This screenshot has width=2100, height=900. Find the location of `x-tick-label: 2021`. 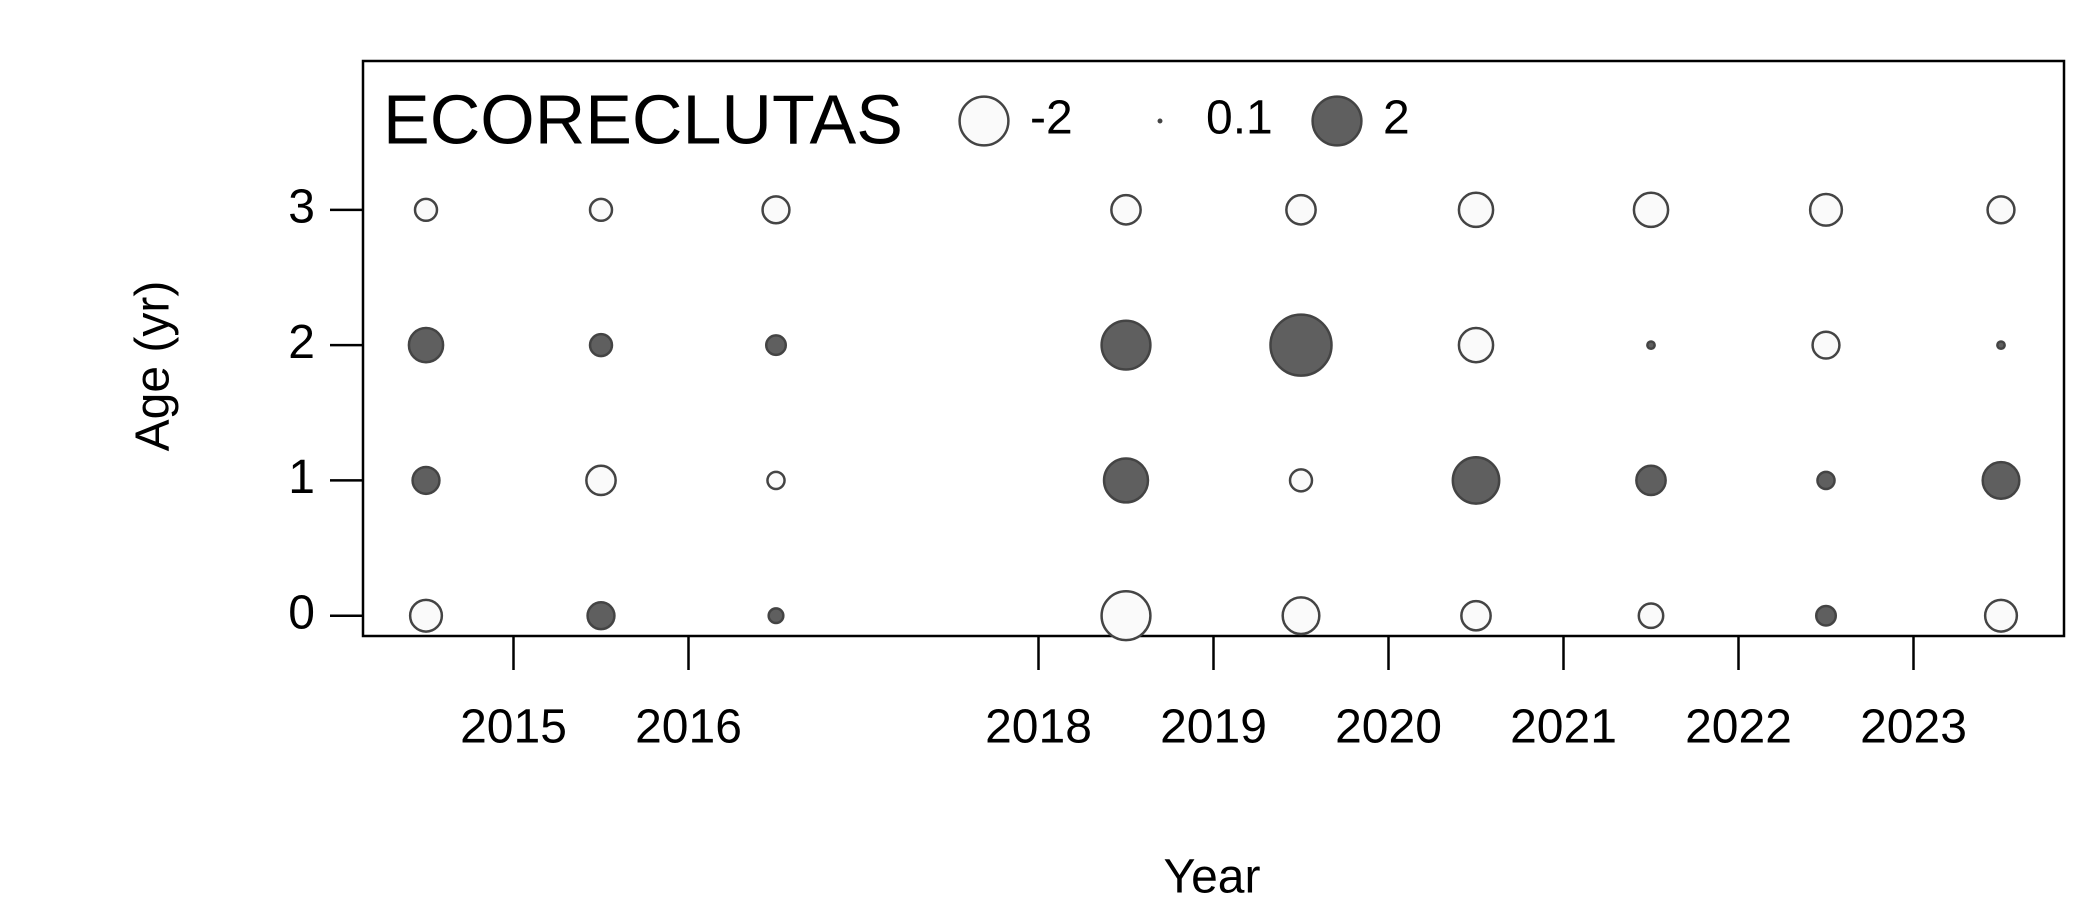

x-tick-label: 2021 is located at coordinates (1563, 727).